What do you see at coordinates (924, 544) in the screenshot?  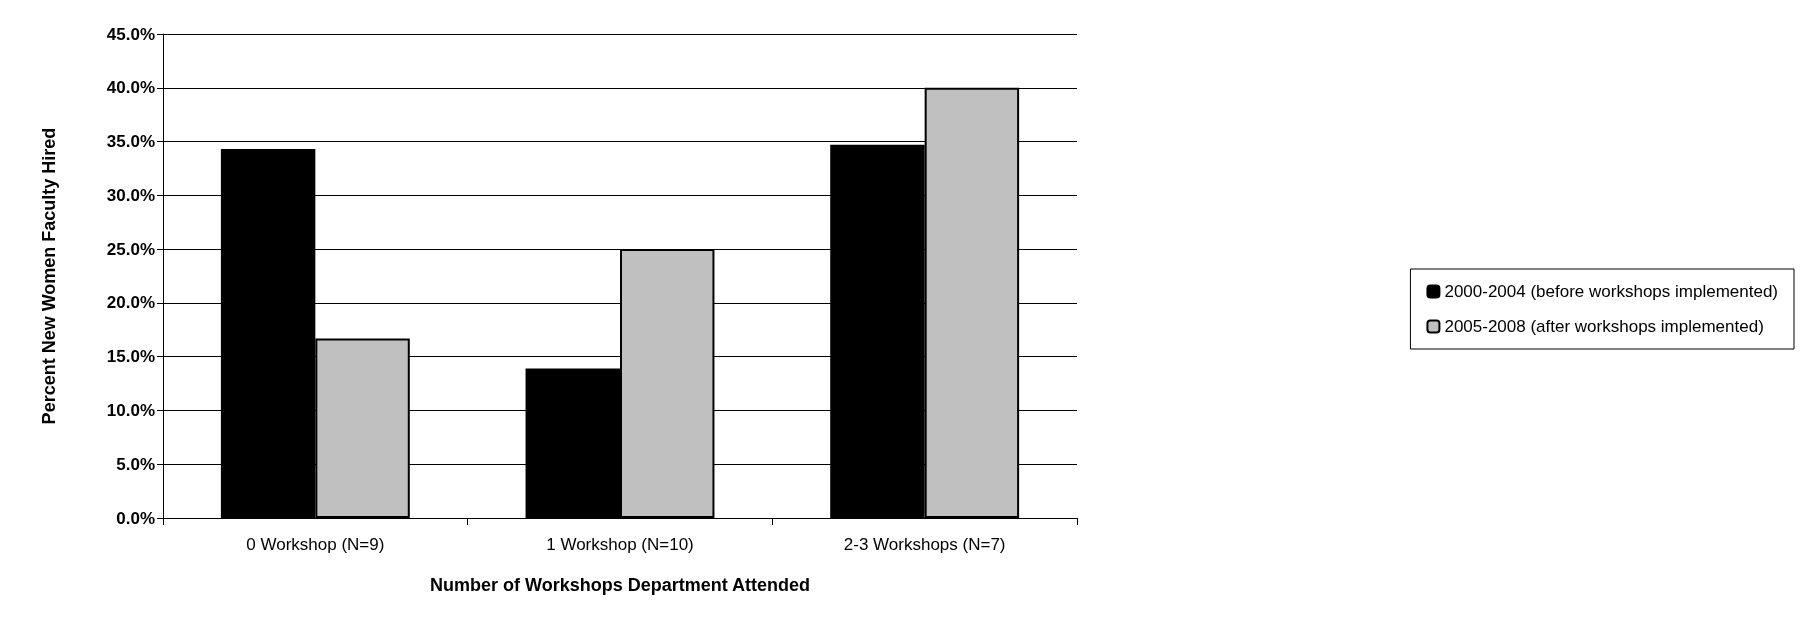 I see `x-tick-label: 2-3 Workshops (N=7)` at bounding box center [924, 544].